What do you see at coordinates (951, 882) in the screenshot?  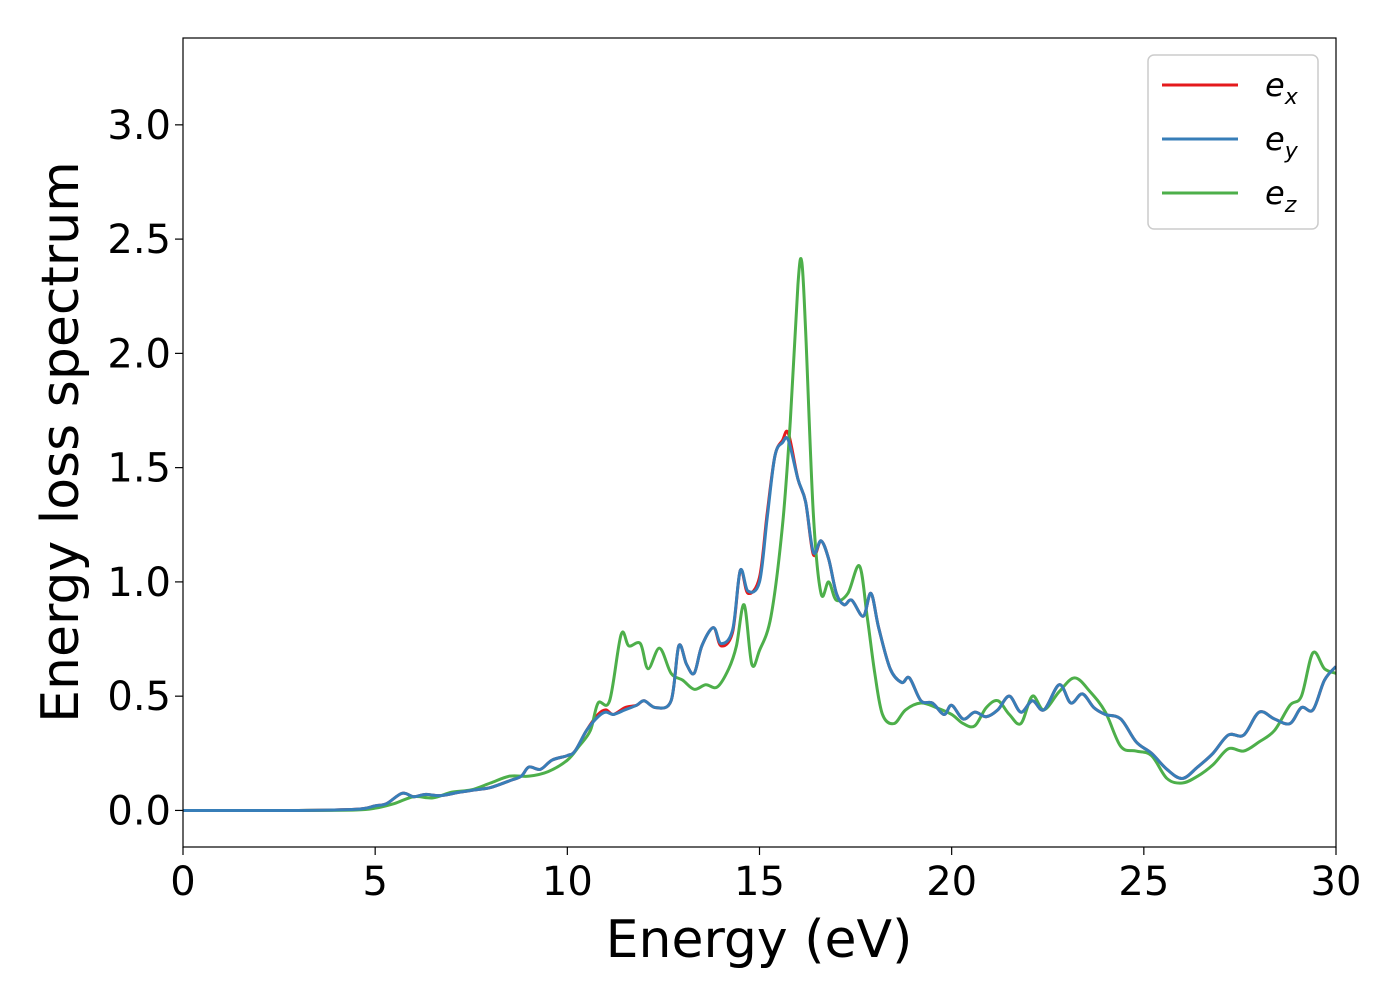 I see `x-tick-label: 20` at bounding box center [951, 882].